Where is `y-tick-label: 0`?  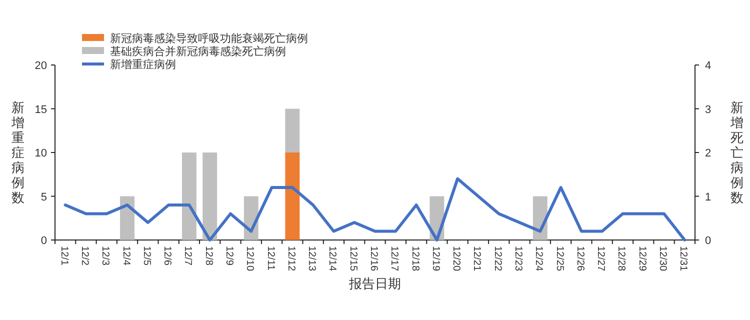
y-tick-label: 0 is located at coordinates (43, 241).